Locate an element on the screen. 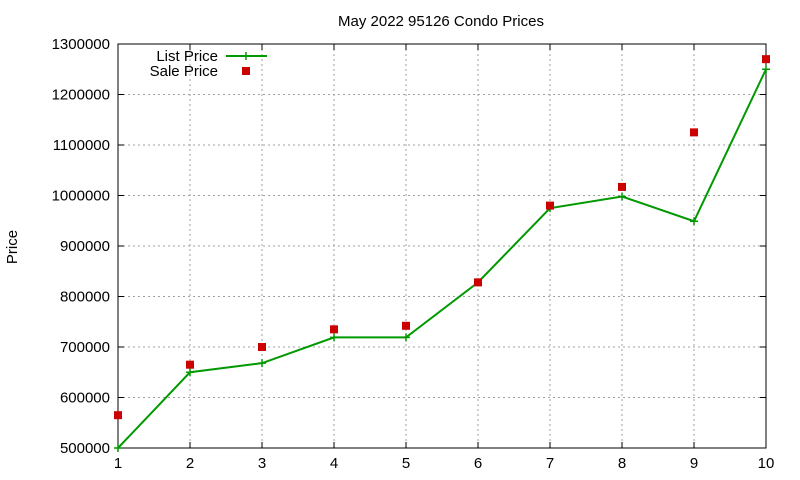  y-tick-label: 500000 is located at coordinates (85, 448).